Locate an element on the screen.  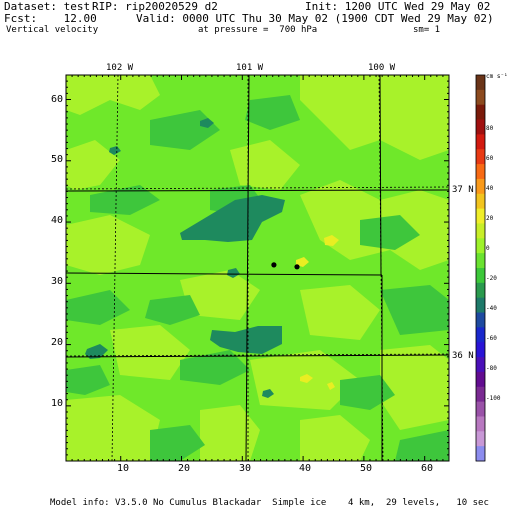
colorbar-label: 0 is located at coordinates (488, 248).